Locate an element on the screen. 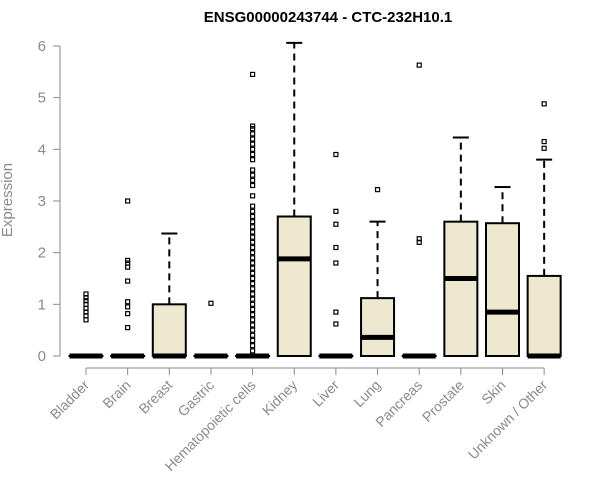 This screenshot has height=500, width=600. y-tick-label: 3 is located at coordinates (42, 201).